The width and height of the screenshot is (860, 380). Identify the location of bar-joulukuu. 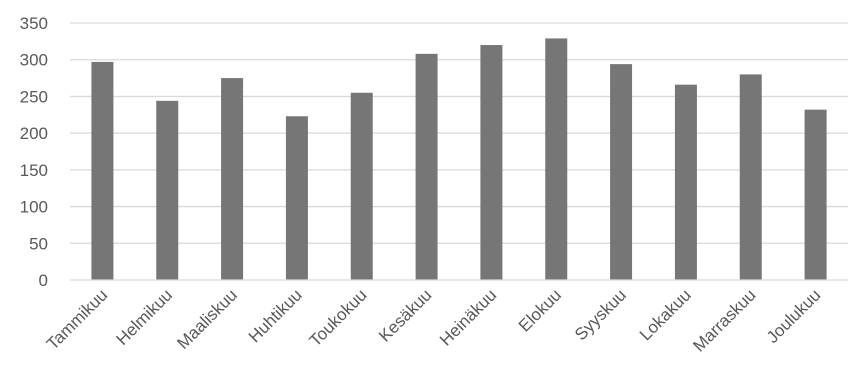
(815, 194).